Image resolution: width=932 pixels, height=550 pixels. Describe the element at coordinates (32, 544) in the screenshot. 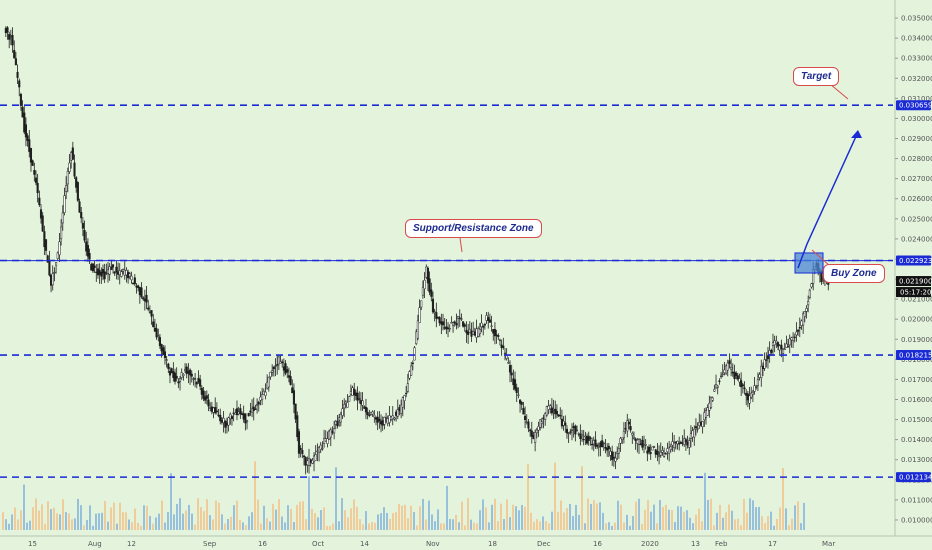

I see `x-tick-label: 15` at that location.